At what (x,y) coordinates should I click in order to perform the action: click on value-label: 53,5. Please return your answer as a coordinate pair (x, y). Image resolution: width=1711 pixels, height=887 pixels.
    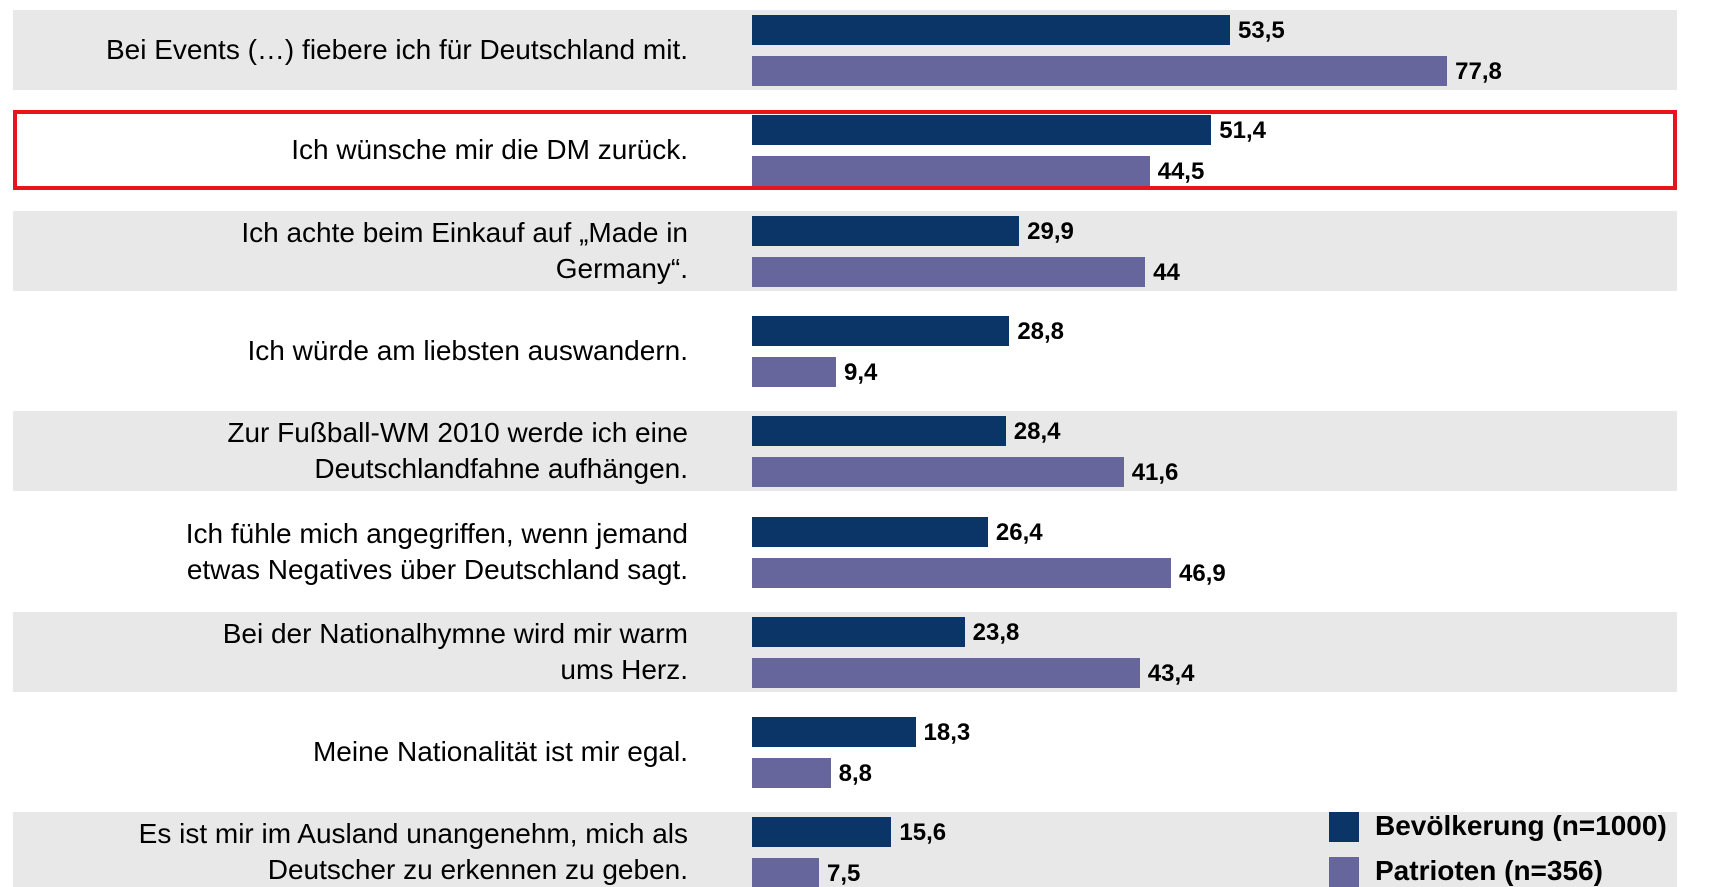
    Looking at the image, I should click on (1261, 30).